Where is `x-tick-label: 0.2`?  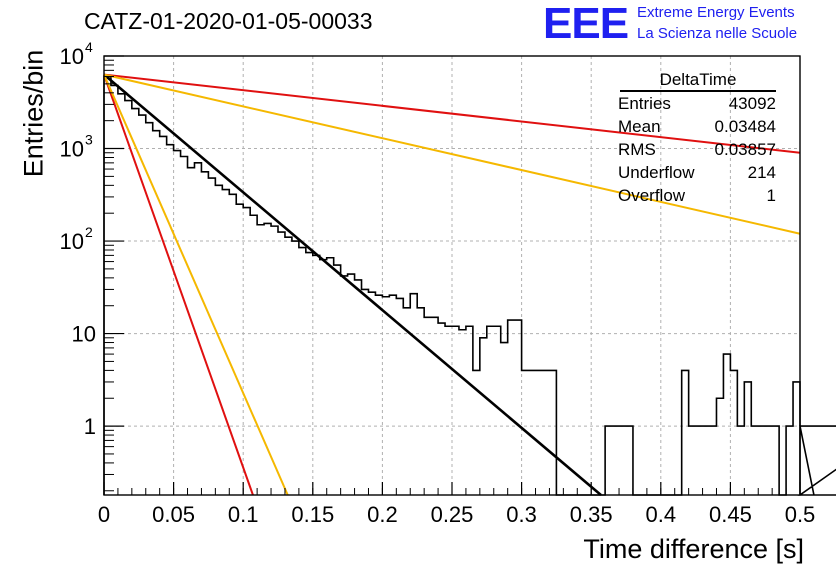
x-tick-label: 0.2 is located at coordinates (382, 514).